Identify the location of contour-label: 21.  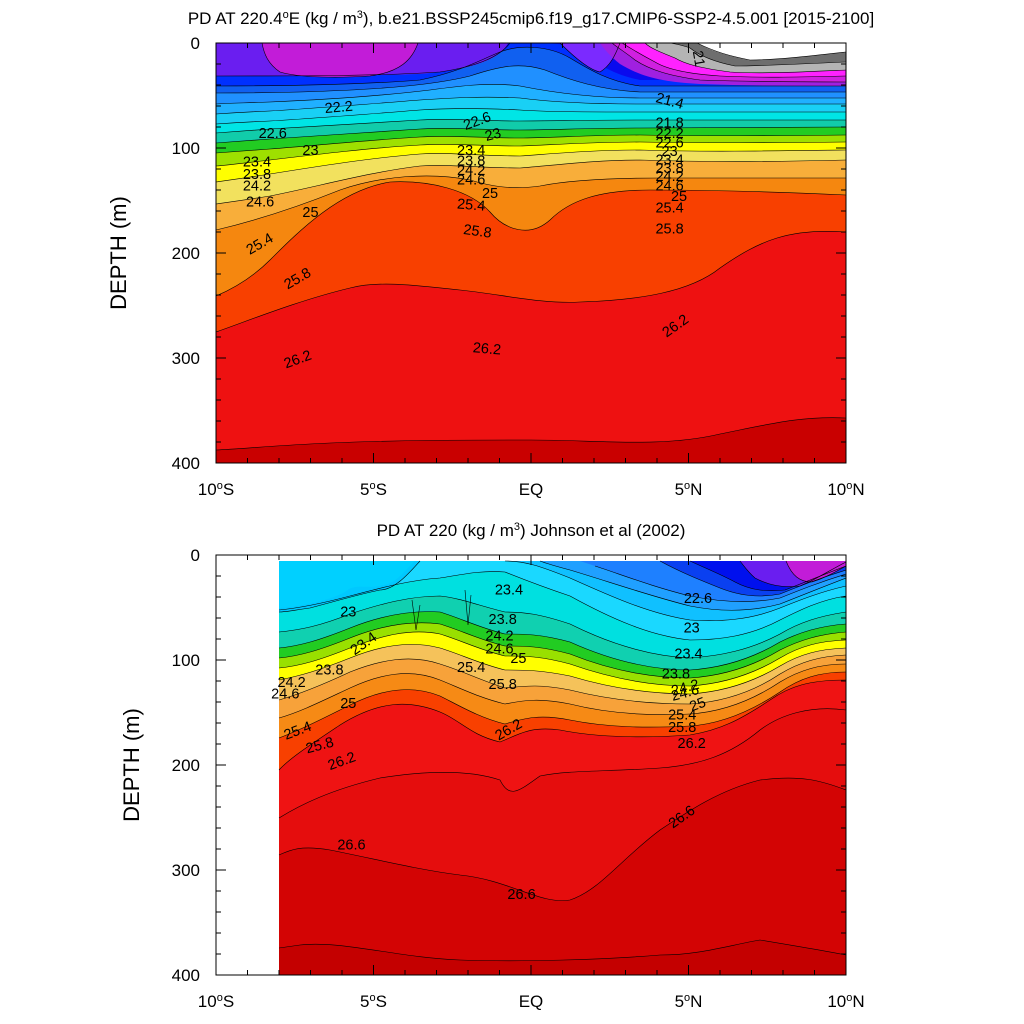
(698, 58).